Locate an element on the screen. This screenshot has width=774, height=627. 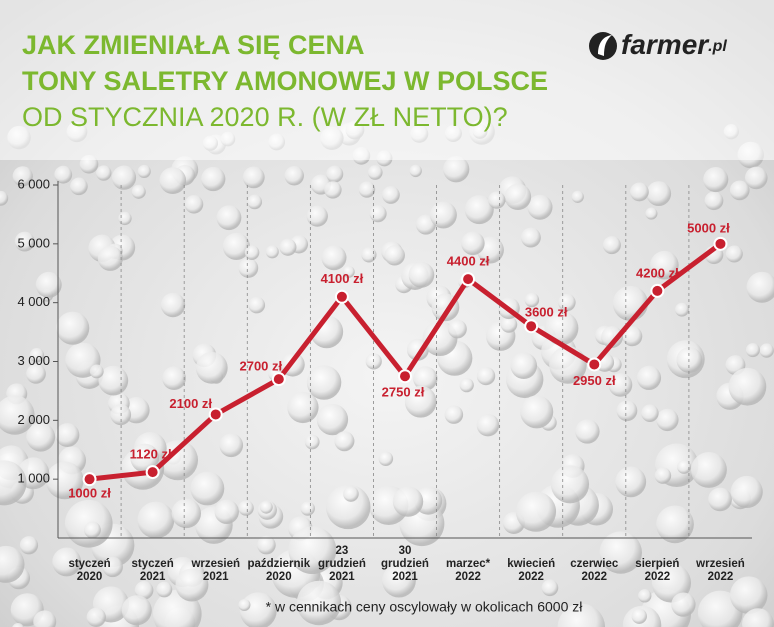
x-tick-label-line: grudzień is located at coordinates (405, 564).